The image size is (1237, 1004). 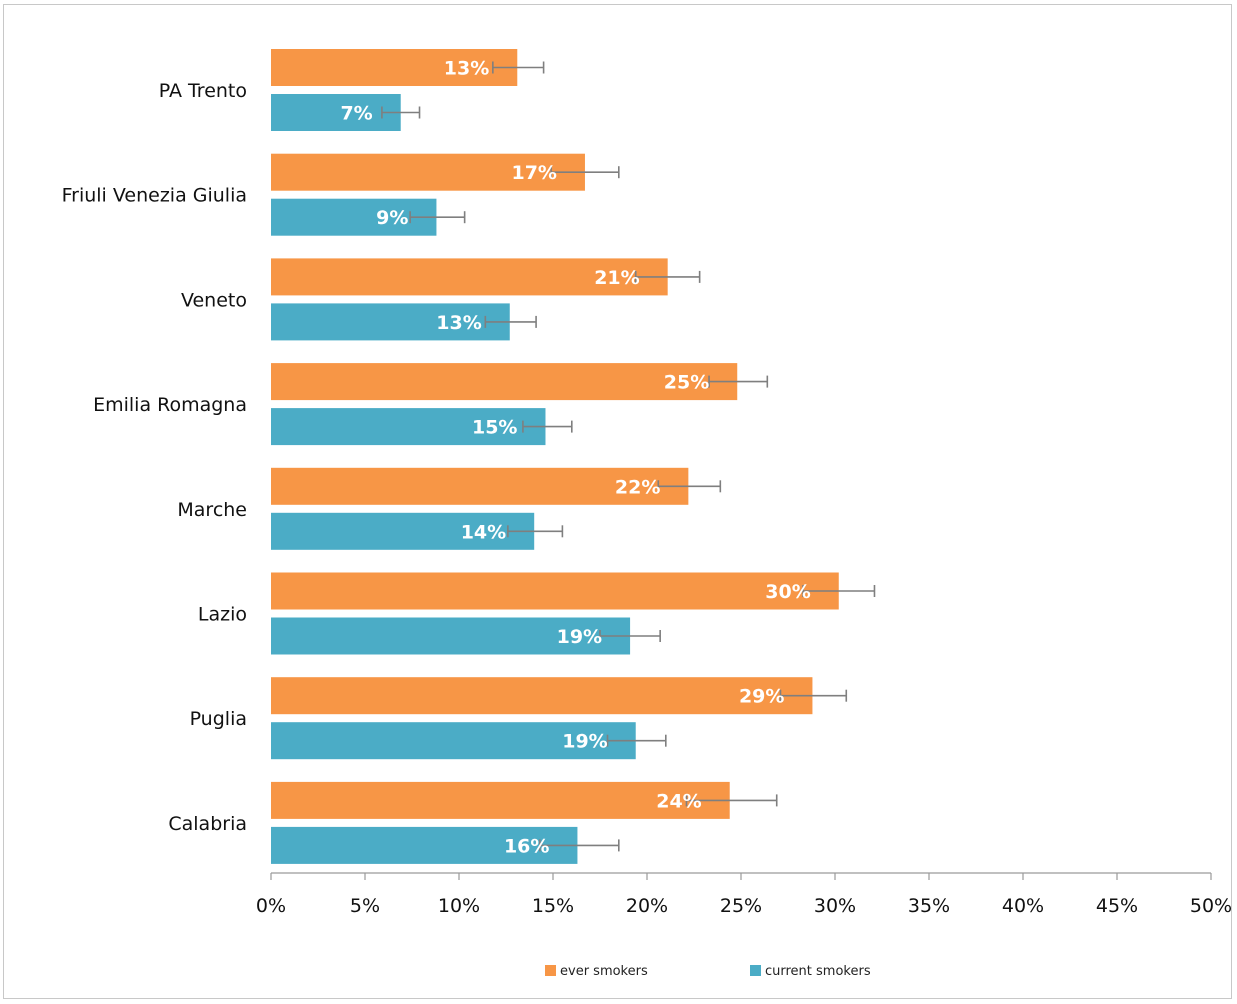 What do you see at coordinates (616, 278) in the screenshot?
I see `data-label: 21%` at bounding box center [616, 278].